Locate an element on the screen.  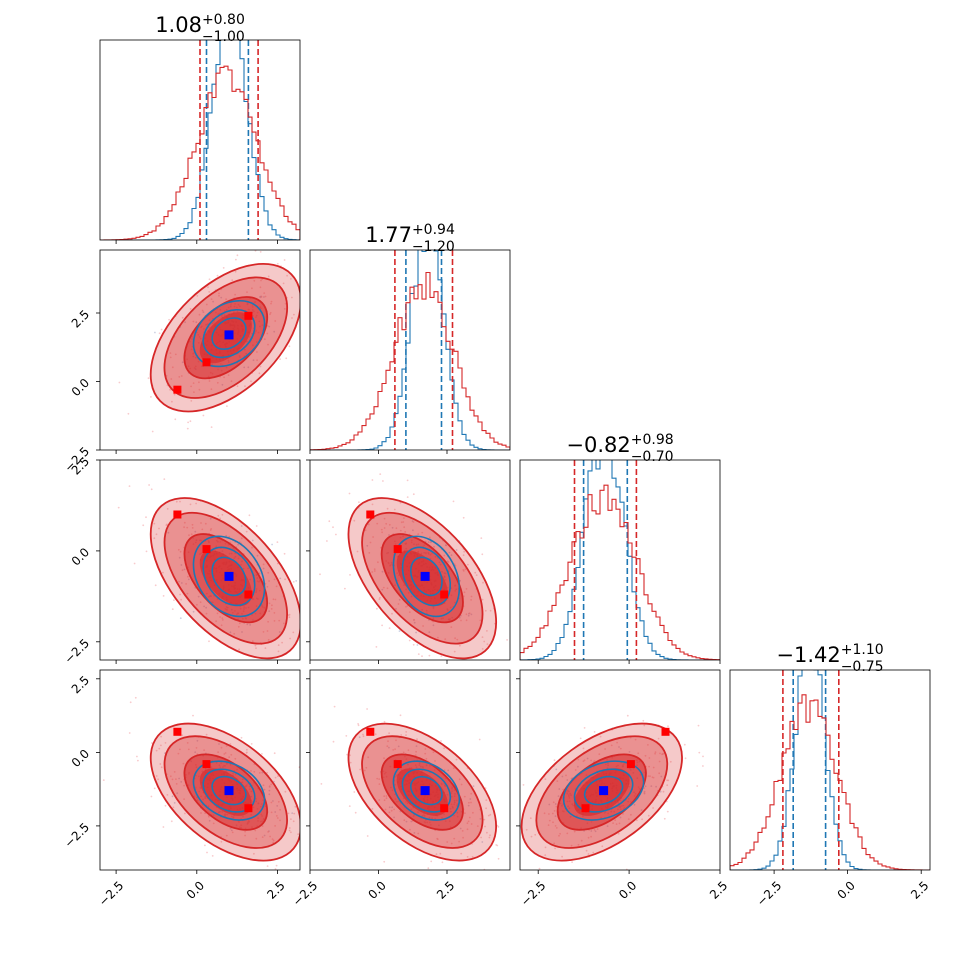
x-tick-label: 2.5 is located at coordinates (445, 889).